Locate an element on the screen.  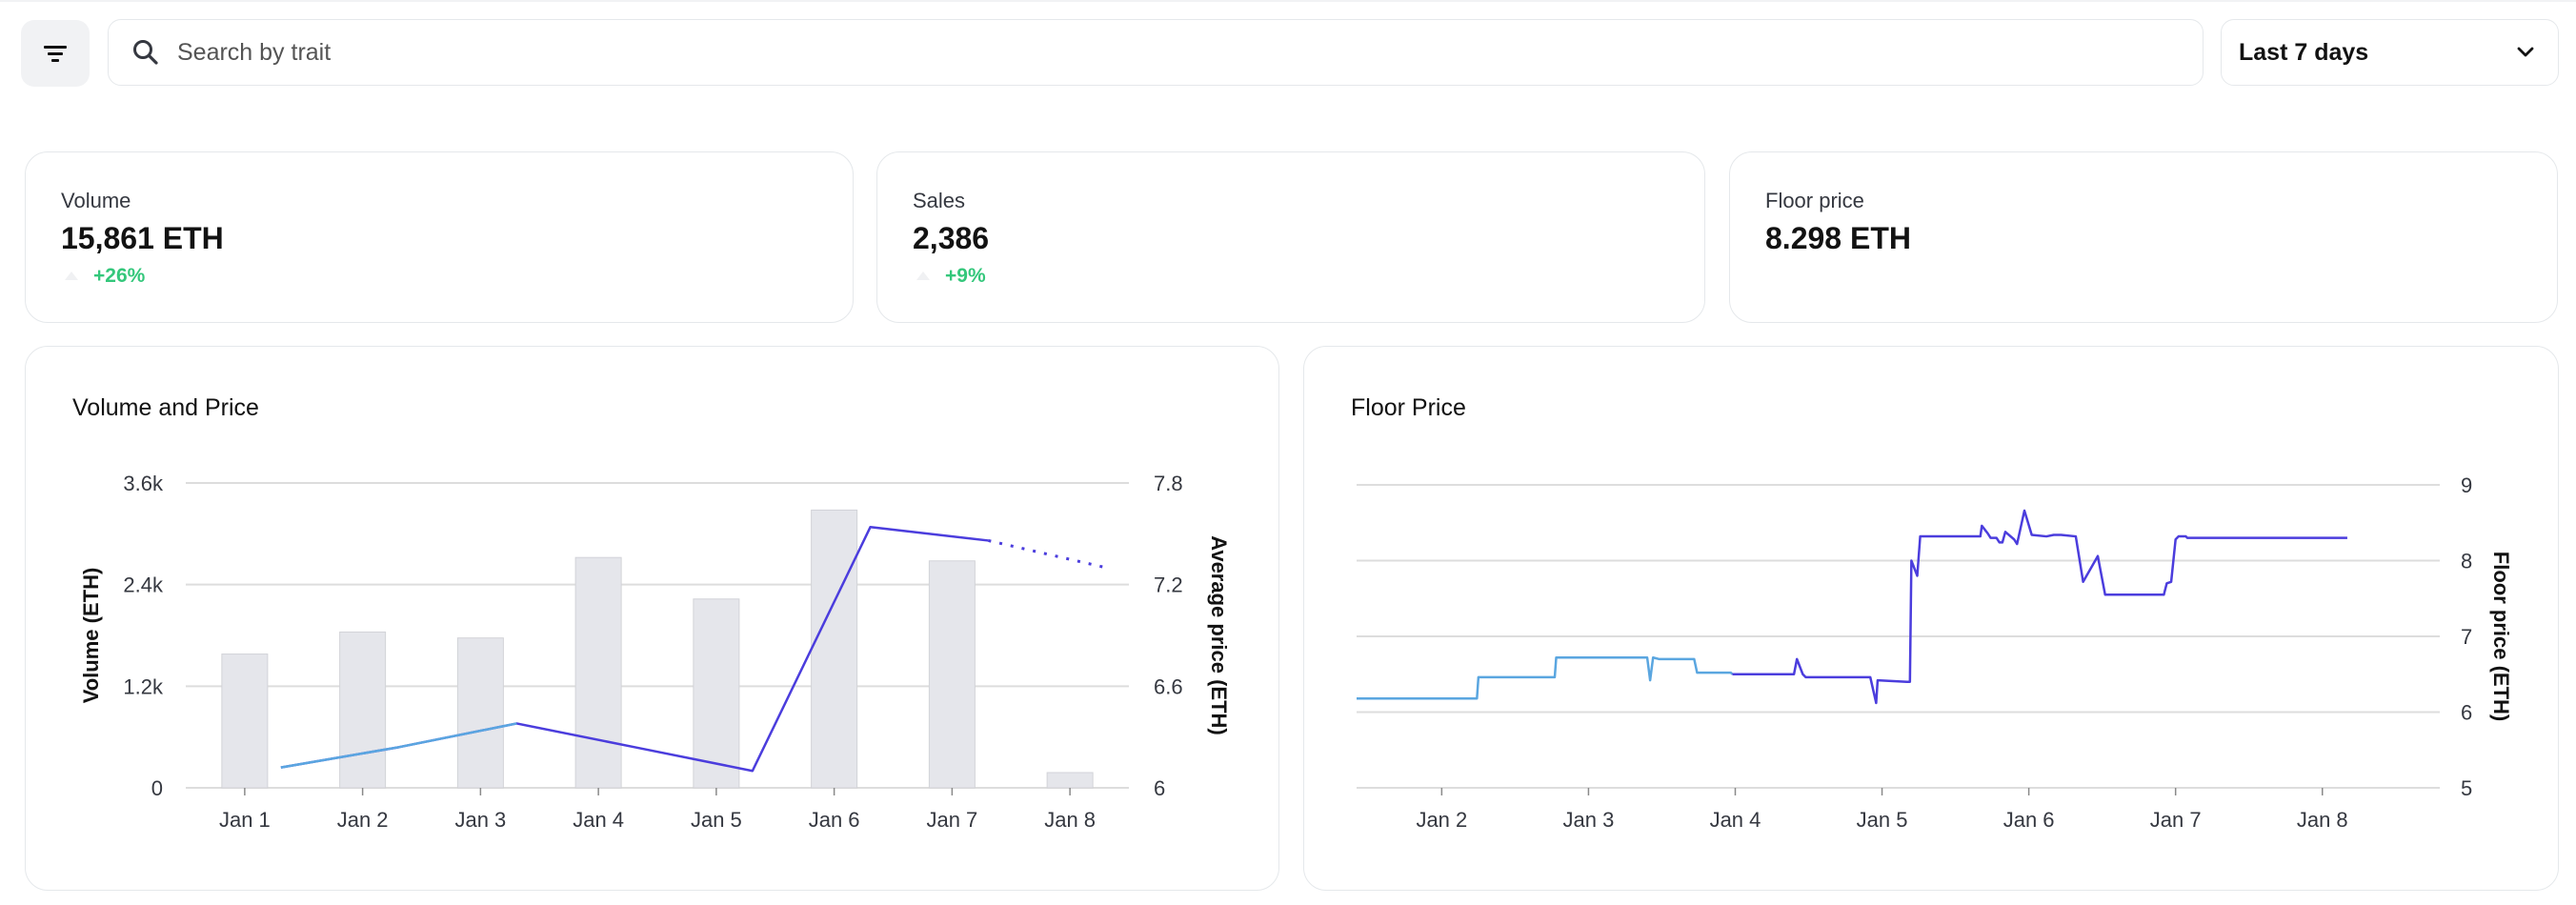
search-icon is located at coordinates (146, 52).